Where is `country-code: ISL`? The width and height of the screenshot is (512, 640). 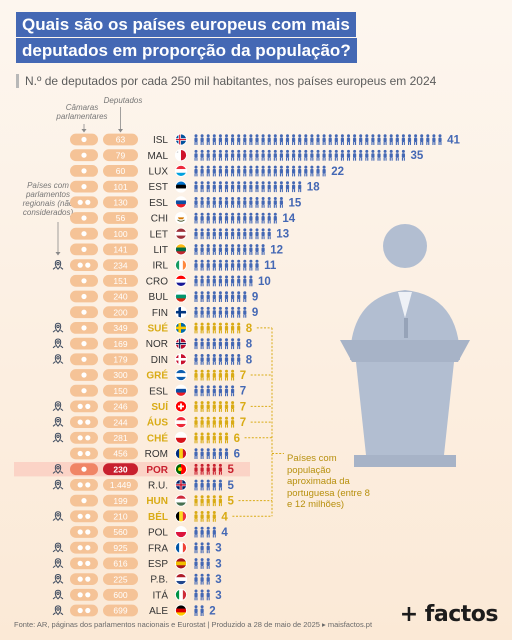 country-code: ISL is located at coordinates (160, 140).